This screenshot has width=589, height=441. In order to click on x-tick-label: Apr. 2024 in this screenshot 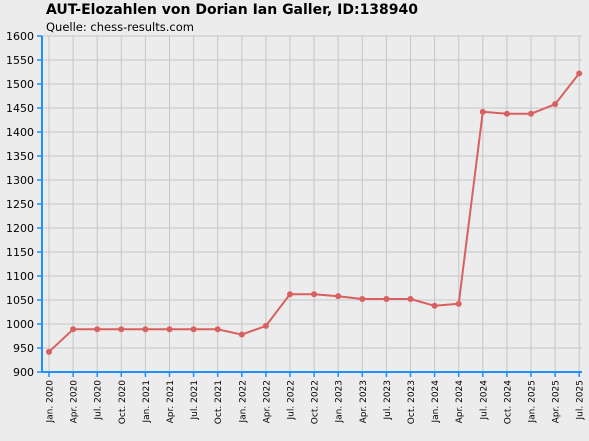, I will do `click(460, 402)`.